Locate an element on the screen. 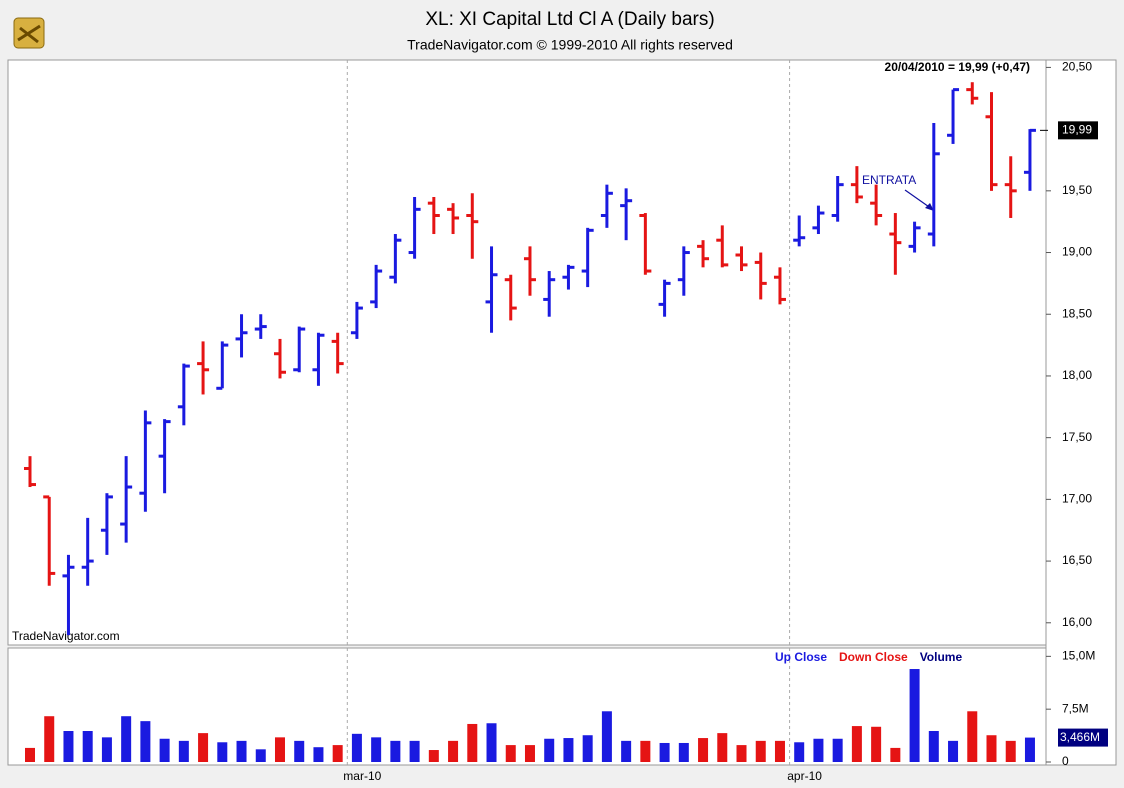 This screenshot has width=1124, height=788. x-tick-label: apr-10 is located at coordinates (804, 776).